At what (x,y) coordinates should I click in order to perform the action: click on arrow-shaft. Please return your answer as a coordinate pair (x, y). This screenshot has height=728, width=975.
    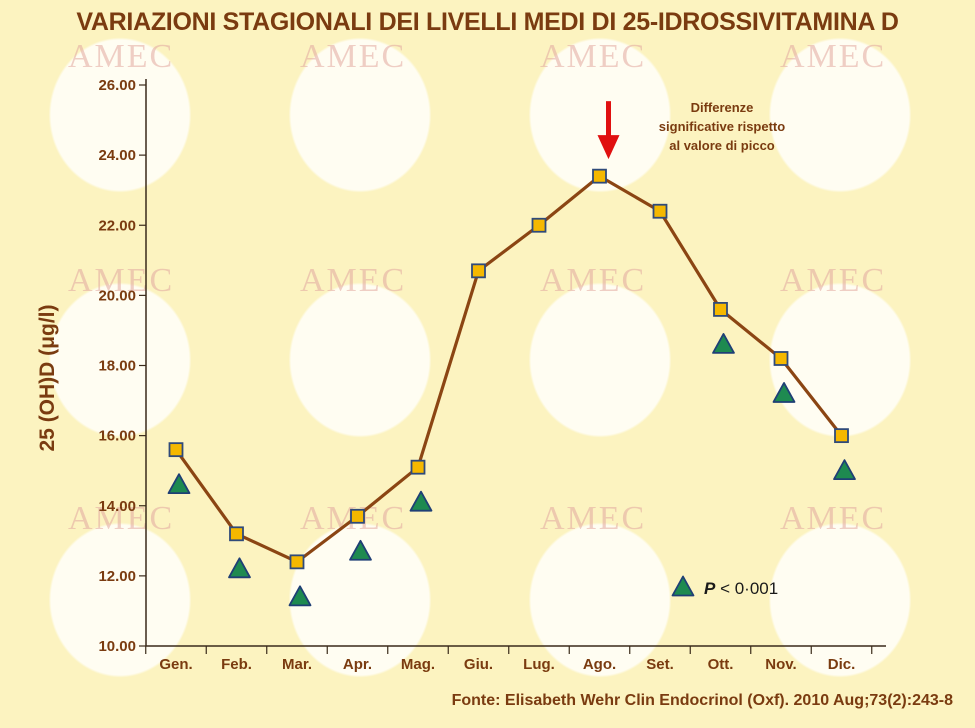
    Looking at the image, I should click on (608, 120).